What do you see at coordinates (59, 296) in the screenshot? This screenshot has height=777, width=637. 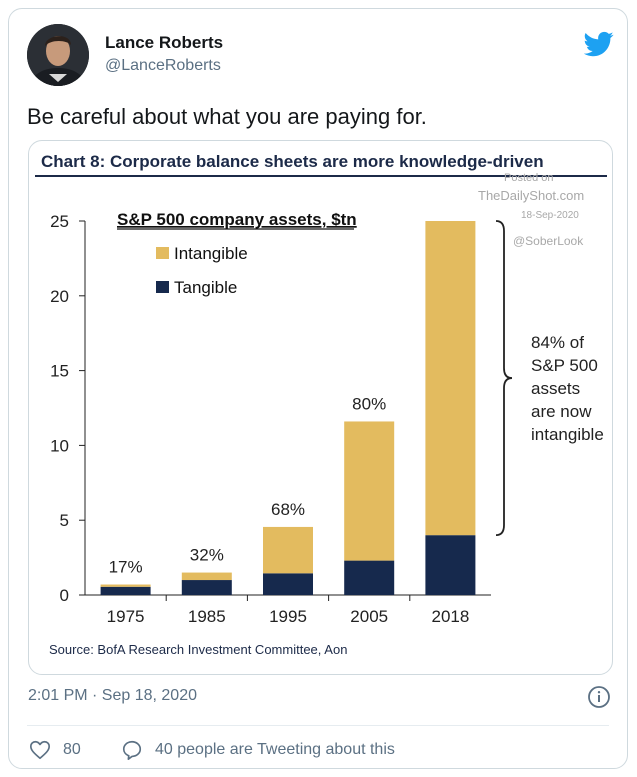 I see `y-tick-label: 20` at bounding box center [59, 296].